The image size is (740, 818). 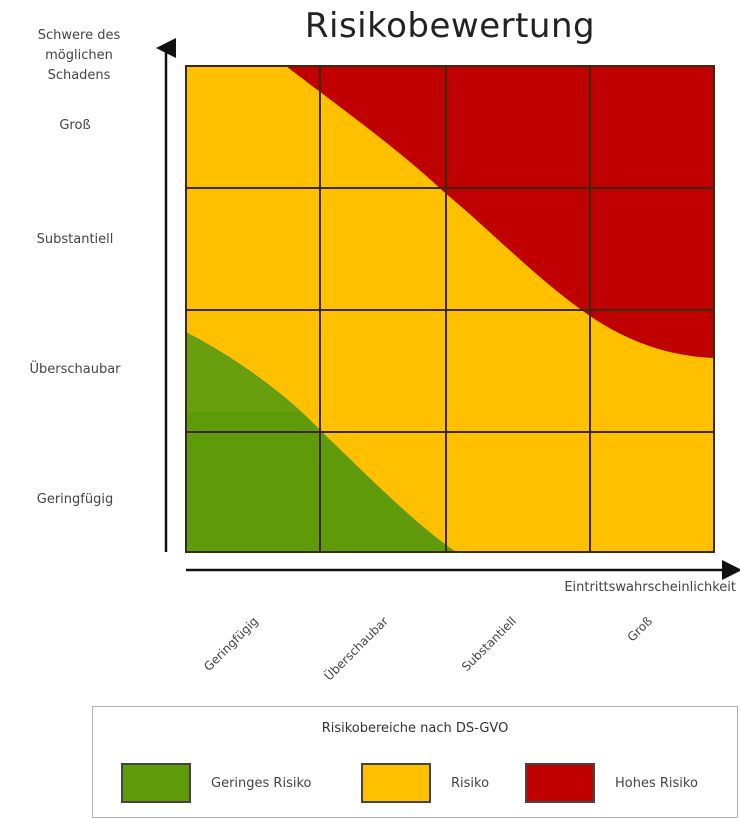 I want to click on y-tick-gross: Groß, so click(x=75, y=125).